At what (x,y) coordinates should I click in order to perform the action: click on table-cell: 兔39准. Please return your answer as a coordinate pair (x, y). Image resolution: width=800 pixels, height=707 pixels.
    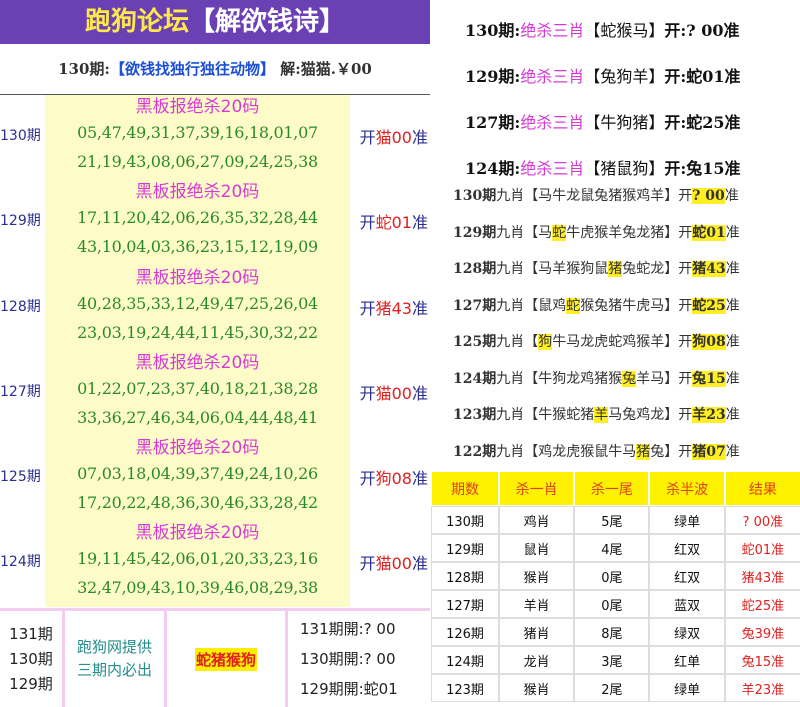
    Looking at the image, I should click on (762, 632).